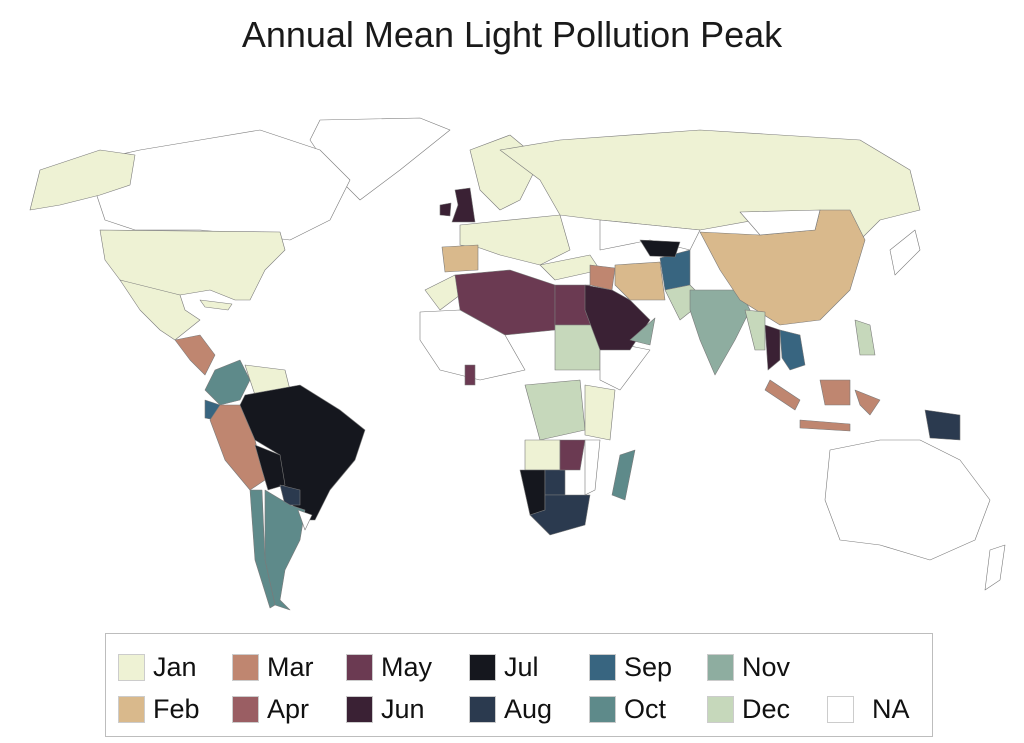  I want to click on country-canada, so click(222, 185).